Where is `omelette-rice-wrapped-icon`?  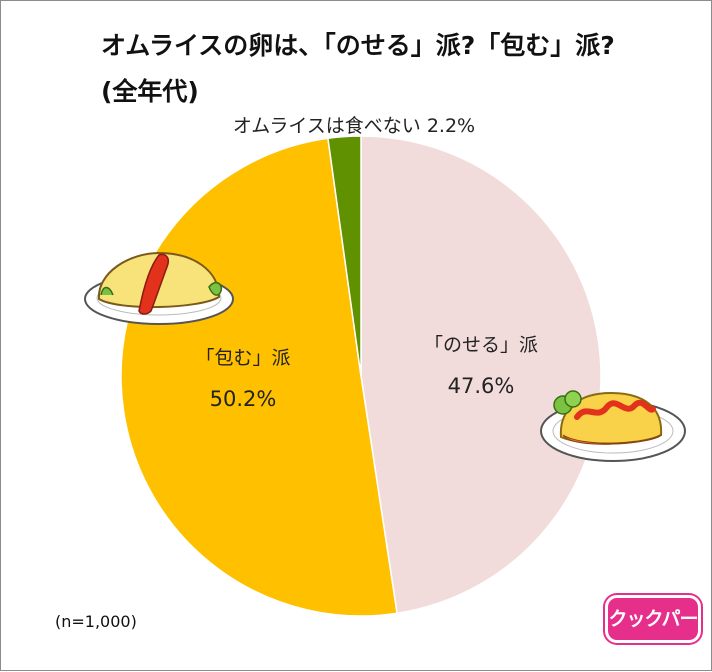
omelette-rice-wrapped-icon is located at coordinates (159, 288).